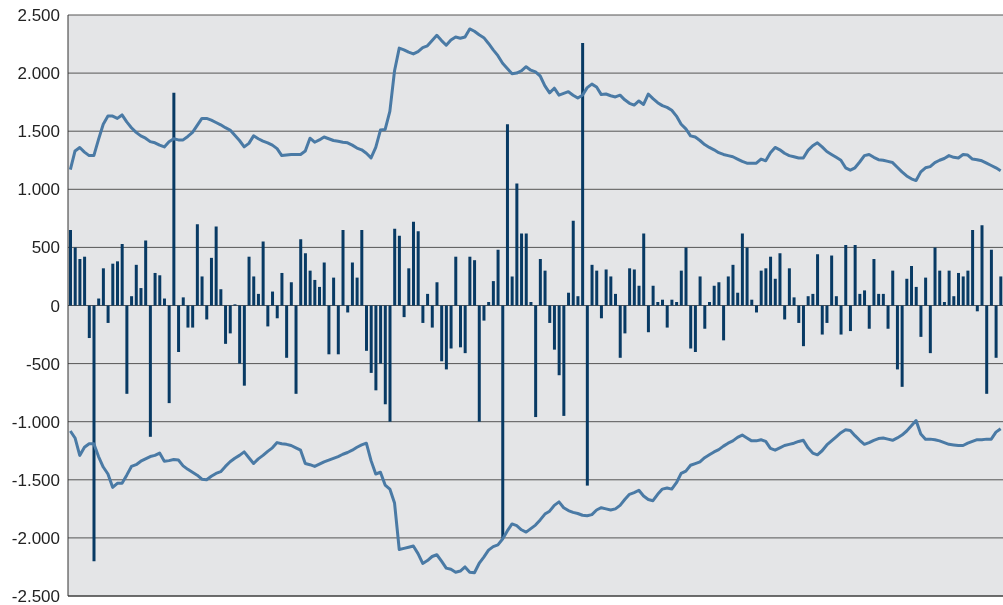 The width and height of the screenshot is (1003, 605). What do you see at coordinates (38, 16) in the screenshot?
I see `y-tick-label: 2.500` at bounding box center [38, 16].